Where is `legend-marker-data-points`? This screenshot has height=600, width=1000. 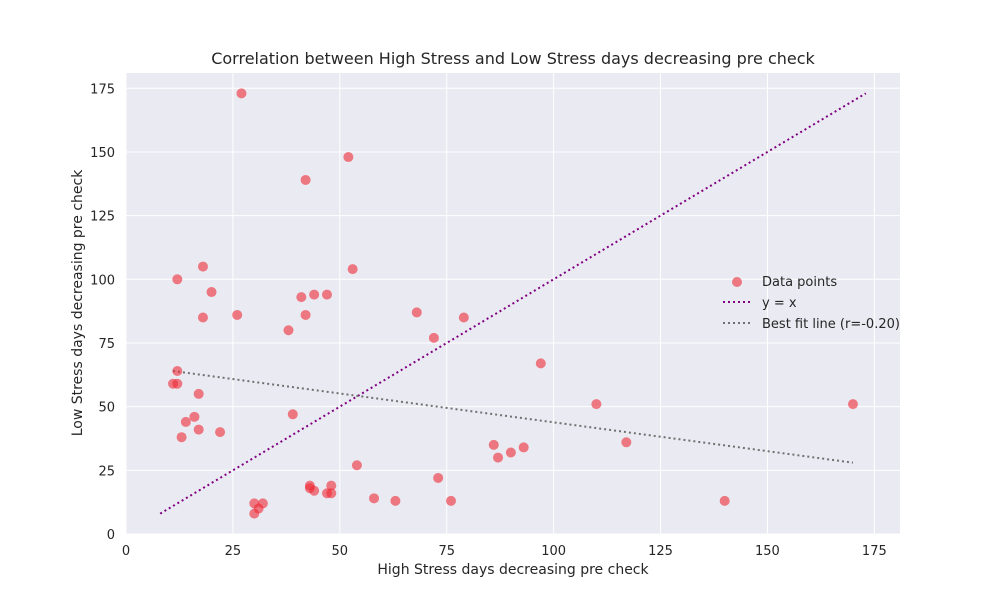
legend-marker-data-points is located at coordinates (737, 282).